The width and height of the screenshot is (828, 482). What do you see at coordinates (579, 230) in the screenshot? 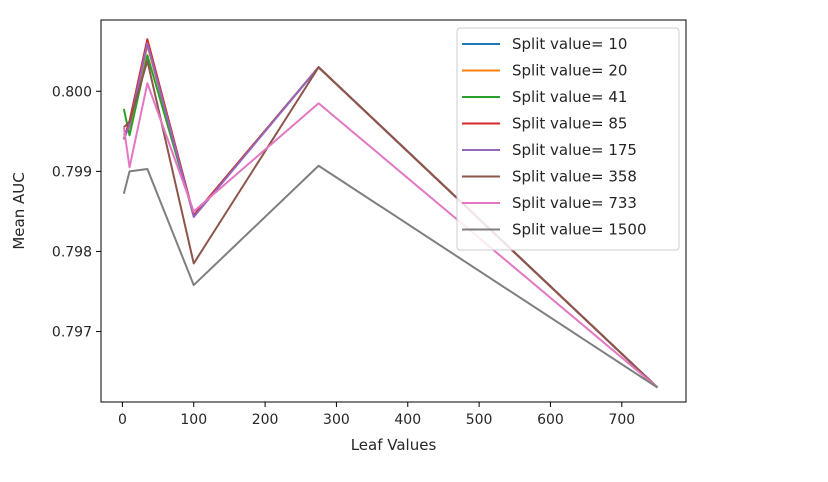
I see `legend-entry: Split value= 1500` at bounding box center [579, 230].